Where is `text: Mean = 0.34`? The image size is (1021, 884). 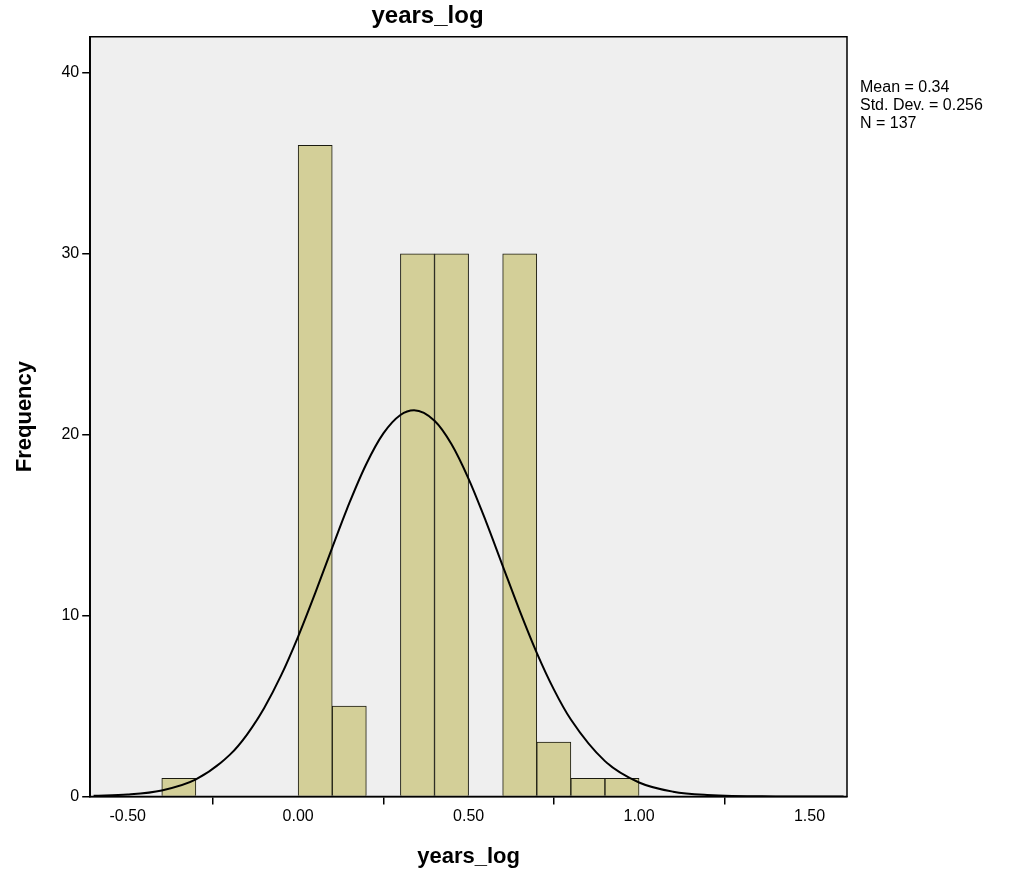 text: Mean = 0.34 is located at coordinates (905, 87).